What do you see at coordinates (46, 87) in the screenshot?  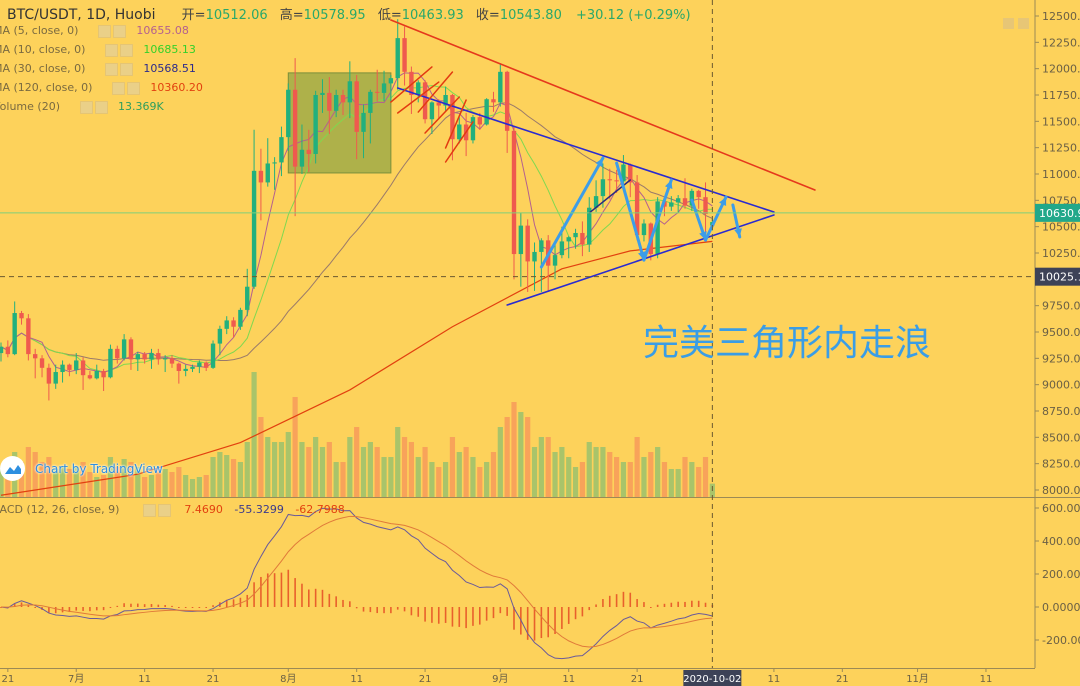 I see `indicator-label: MA (120, close, 0)` at bounding box center [46, 87].